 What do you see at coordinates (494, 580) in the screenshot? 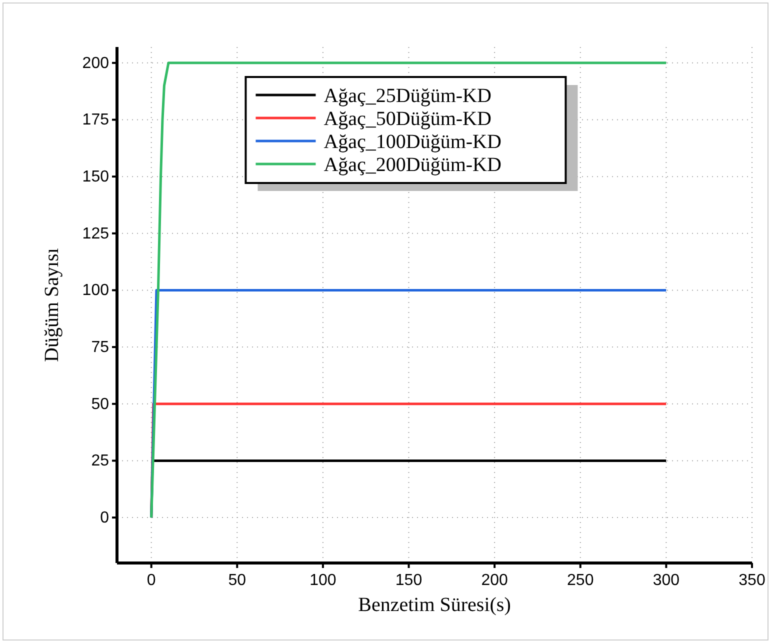
I see `x-tick-label: 200` at bounding box center [494, 580].